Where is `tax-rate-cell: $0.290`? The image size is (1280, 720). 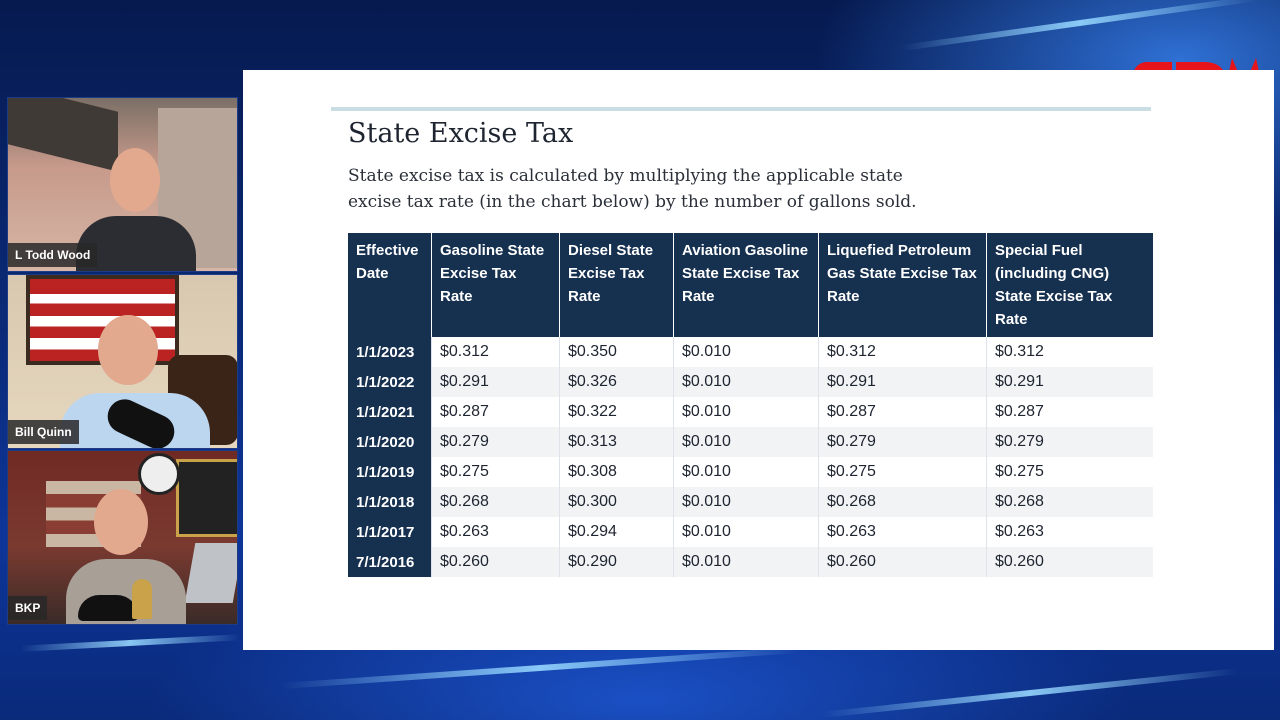 tax-rate-cell: $0.290 is located at coordinates (616, 562).